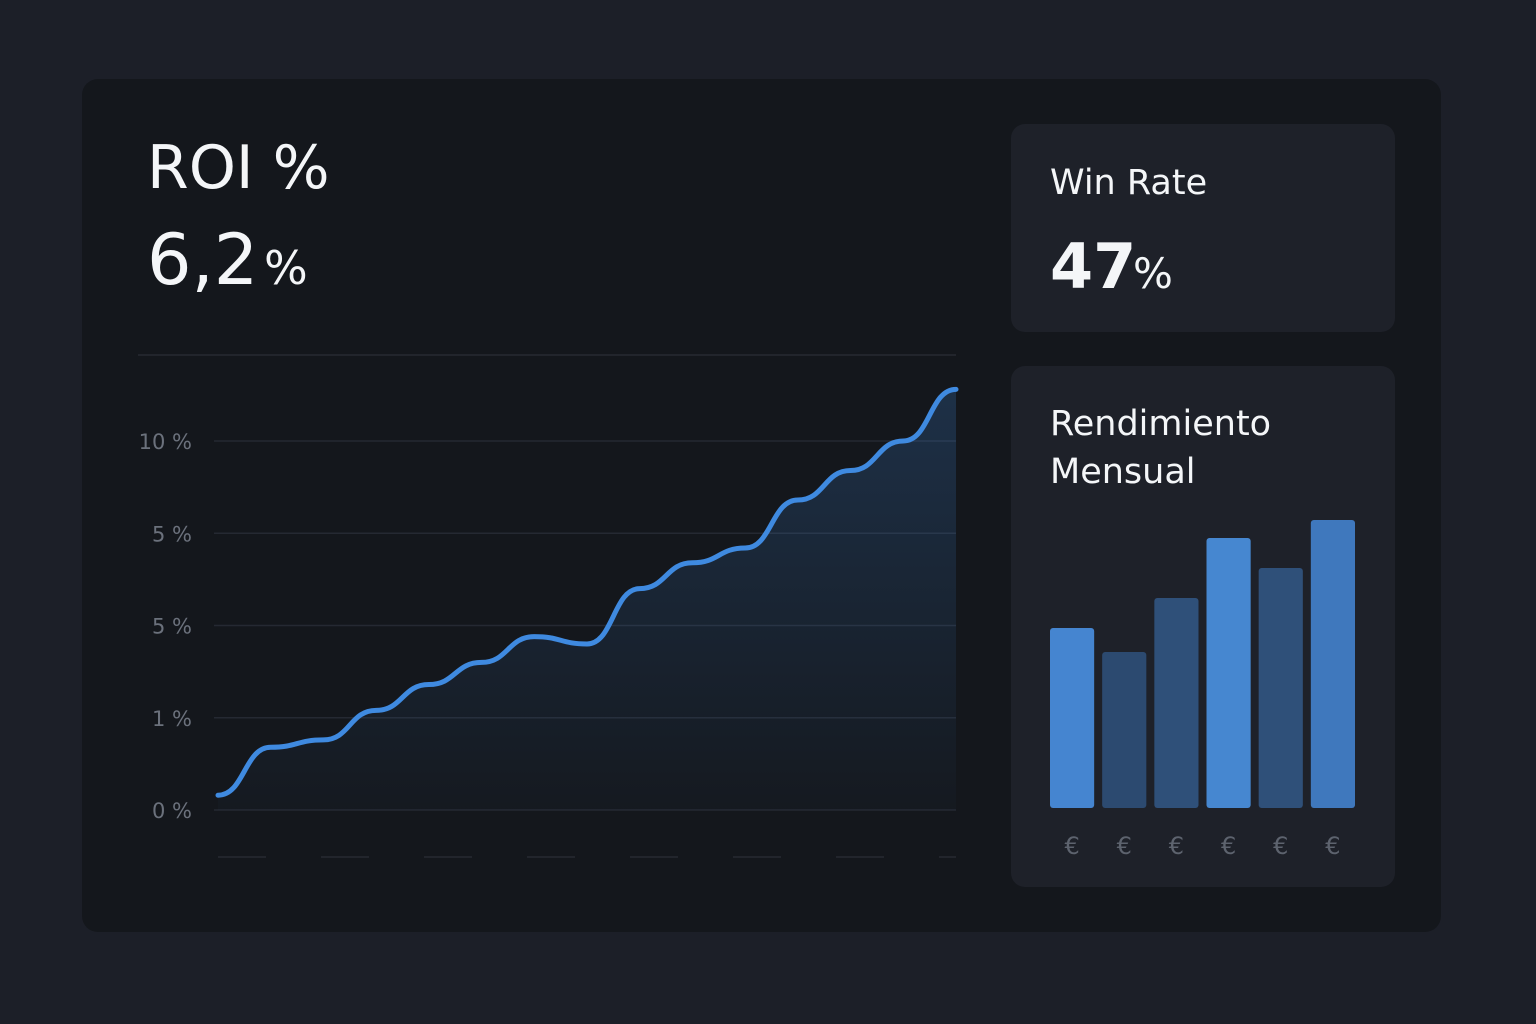 Image resolution: width=1536 pixels, height=1024 pixels. I want to click on roi-value: 6,2, so click(202, 260).